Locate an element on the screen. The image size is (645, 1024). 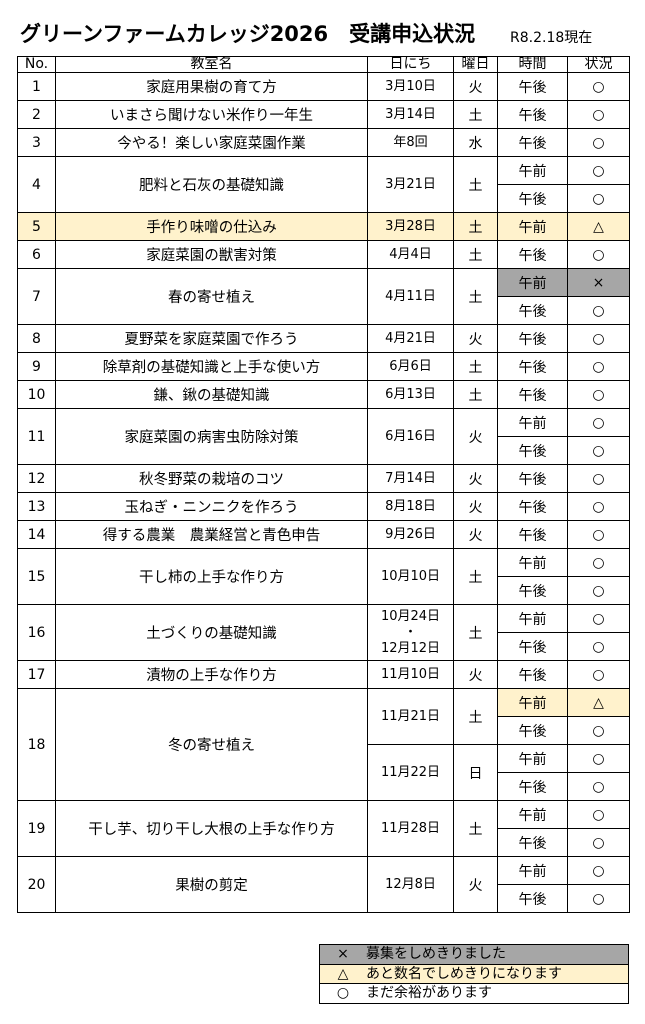
class-date-line: 4月4日 is located at coordinates (410, 254).